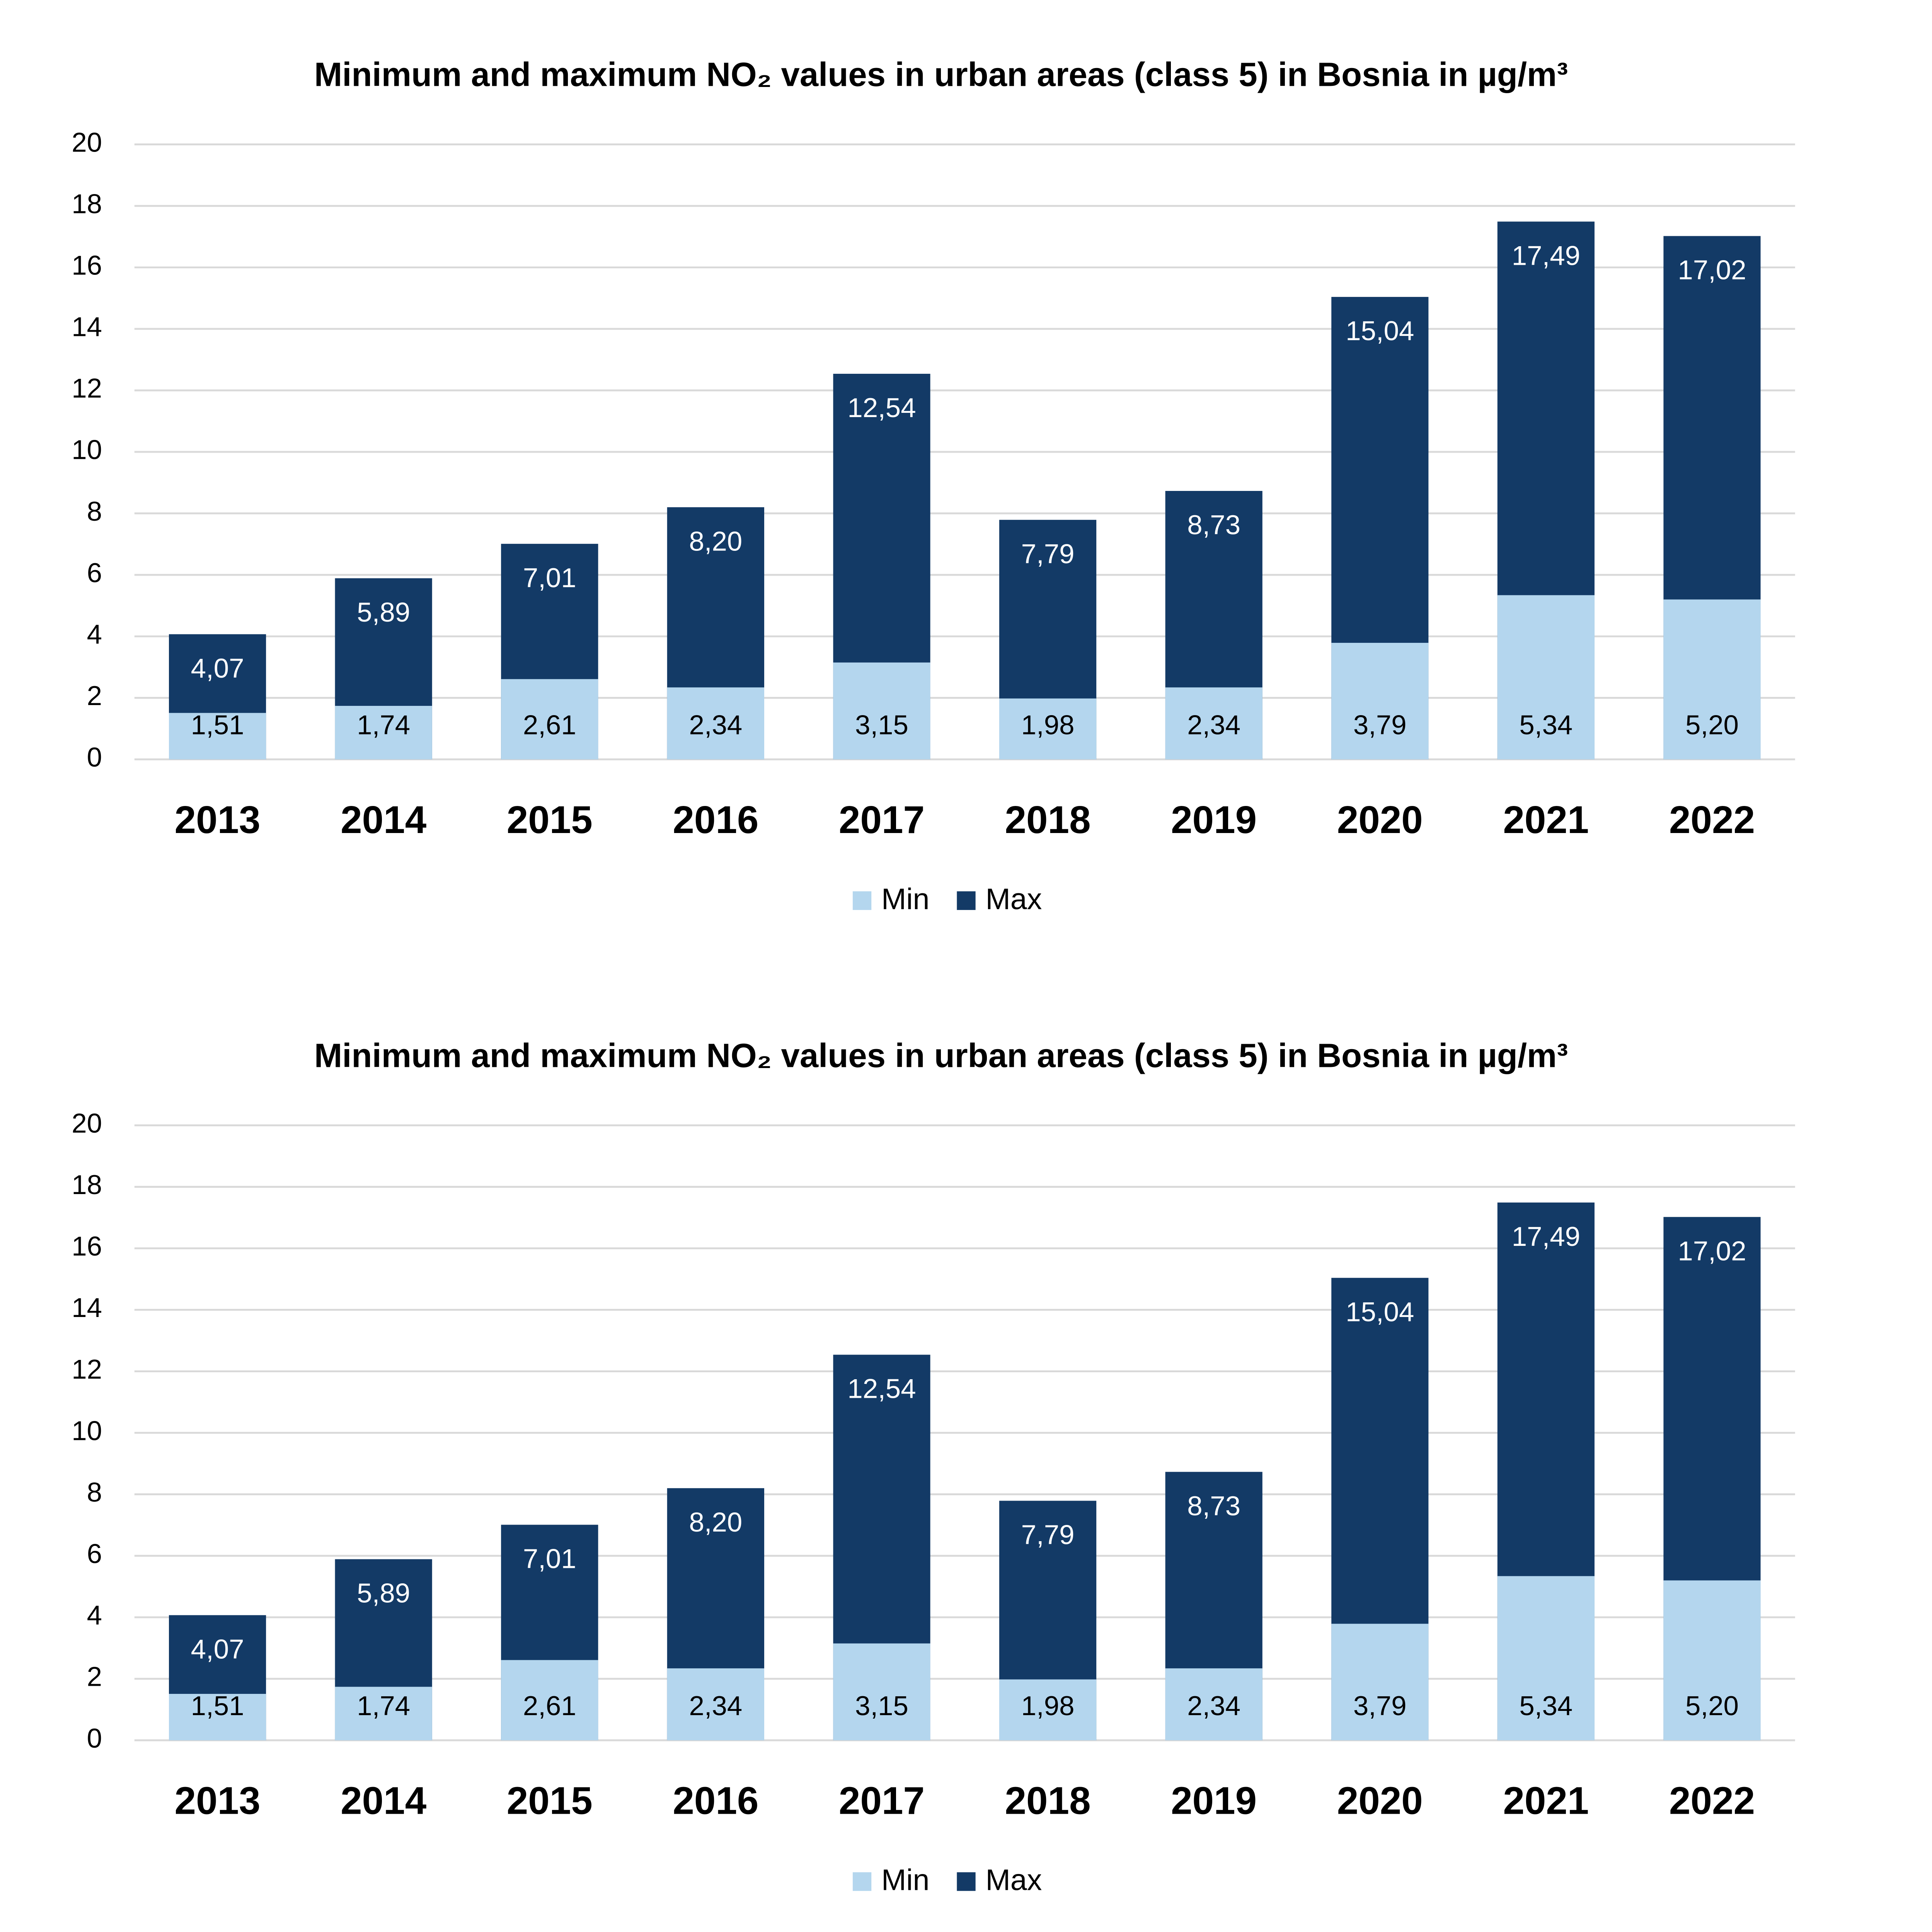 The image size is (1932, 1932). I want to click on y-tick-label: 16, so click(87, 265).